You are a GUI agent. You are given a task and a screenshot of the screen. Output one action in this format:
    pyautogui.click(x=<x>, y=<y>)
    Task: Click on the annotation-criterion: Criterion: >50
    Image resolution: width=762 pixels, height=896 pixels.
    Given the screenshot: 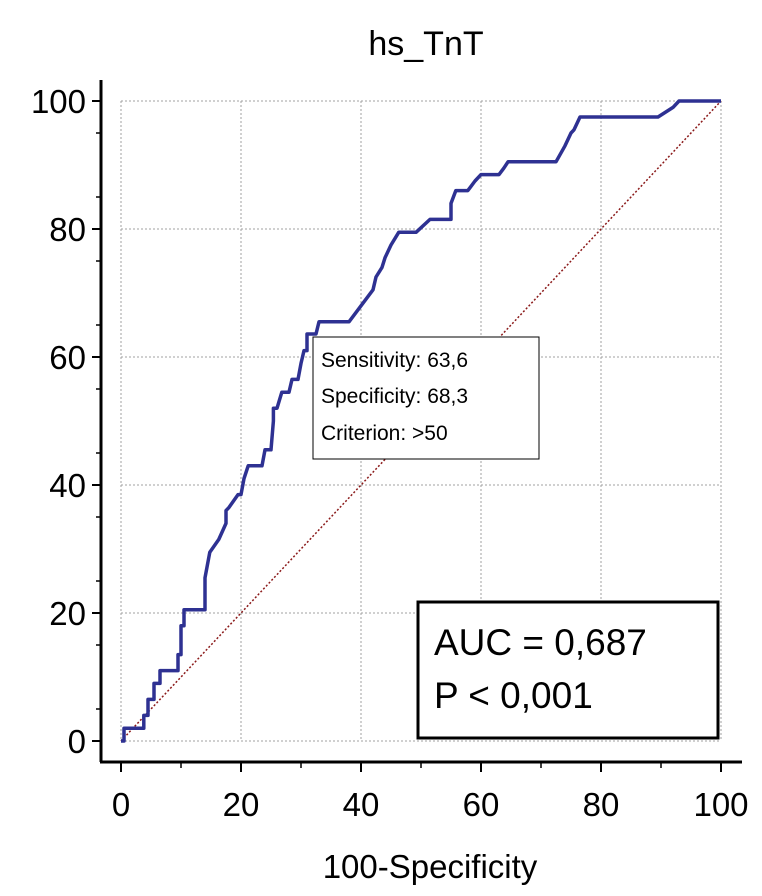 What is the action you would take?
    pyautogui.click(x=384, y=433)
    